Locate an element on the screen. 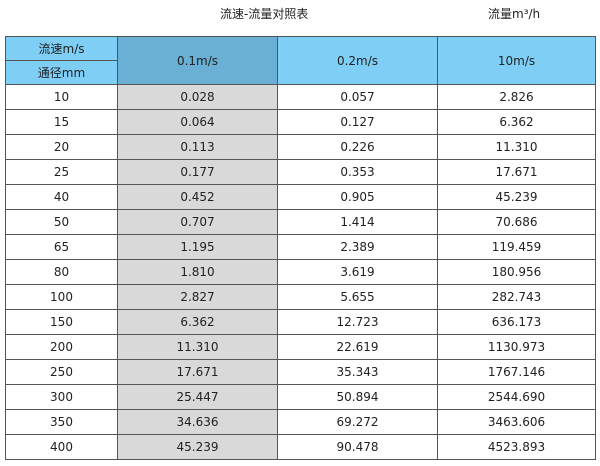 The width and height of the screenshot is (600, 466). table-row: 400 45.239 90.478 4523.893 is located at coordinates (300, 447).